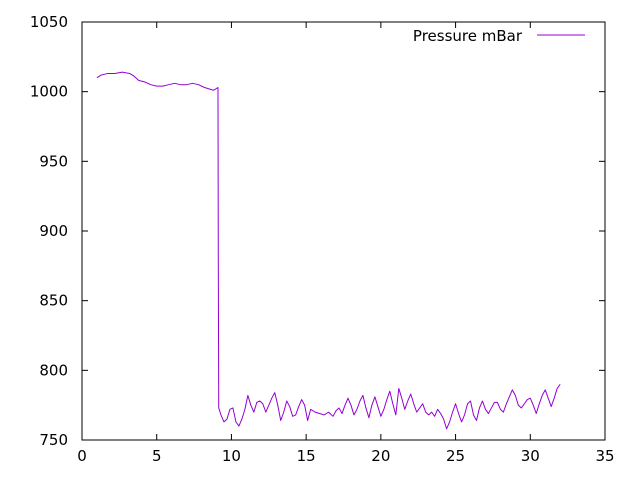  What do you see at coordinates (49, 22) in the screenshot?
I see `y-tick-label: 1050` at bounding box center [49, 22].